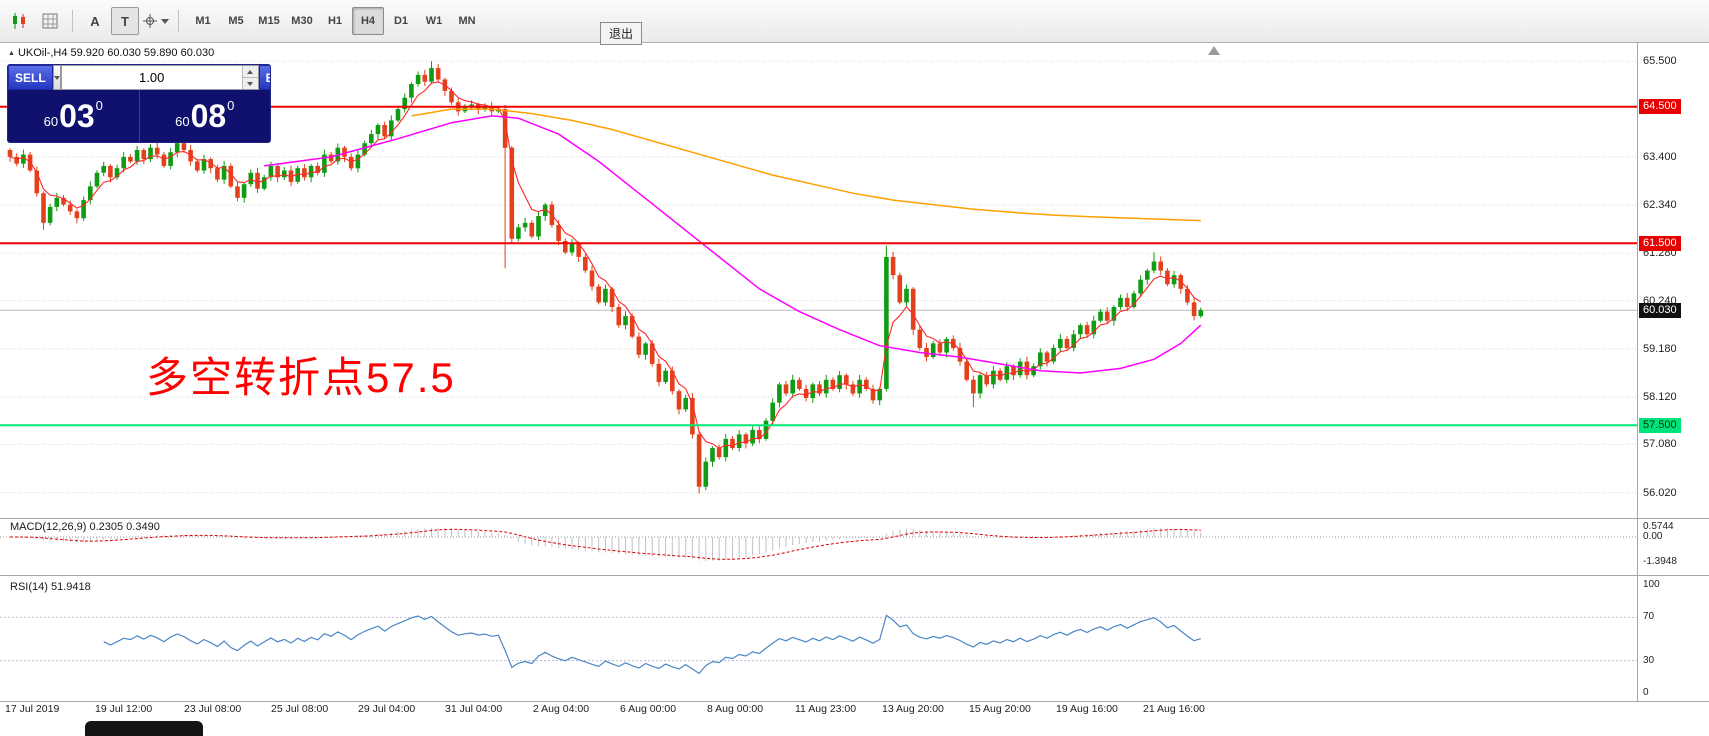 The width and height of the screenshot is (1709, 736). What do you see at coordinates (913, 709) in the screenshot?
I see `time-axis-label: 13 Aug 20:00` at bounding box center [913, 709].